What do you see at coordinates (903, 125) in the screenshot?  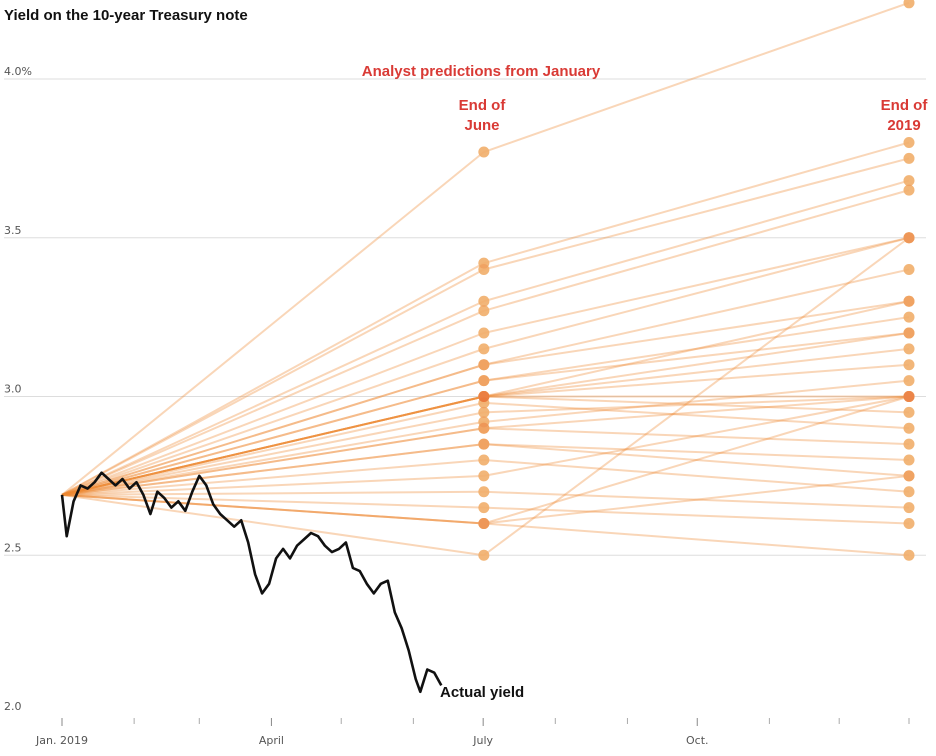 I see `end-of-2019-label-line2: 2019` at bounding box center [903, 125].